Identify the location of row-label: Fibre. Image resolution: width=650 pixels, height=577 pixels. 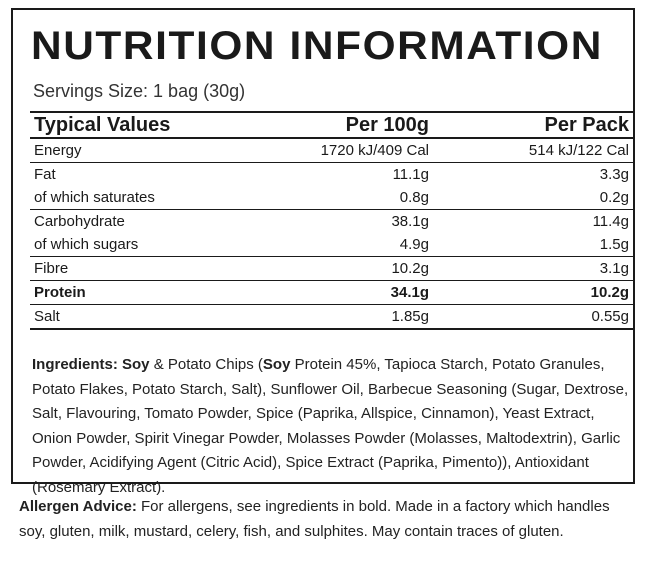
(51, 268).